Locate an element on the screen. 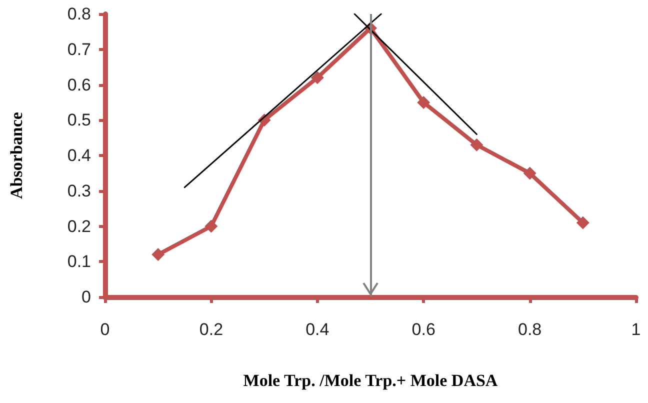  x-axis-title: Mole Trp. /Mole Trp.+ Mole DASA is located at coordinates (370, 380).